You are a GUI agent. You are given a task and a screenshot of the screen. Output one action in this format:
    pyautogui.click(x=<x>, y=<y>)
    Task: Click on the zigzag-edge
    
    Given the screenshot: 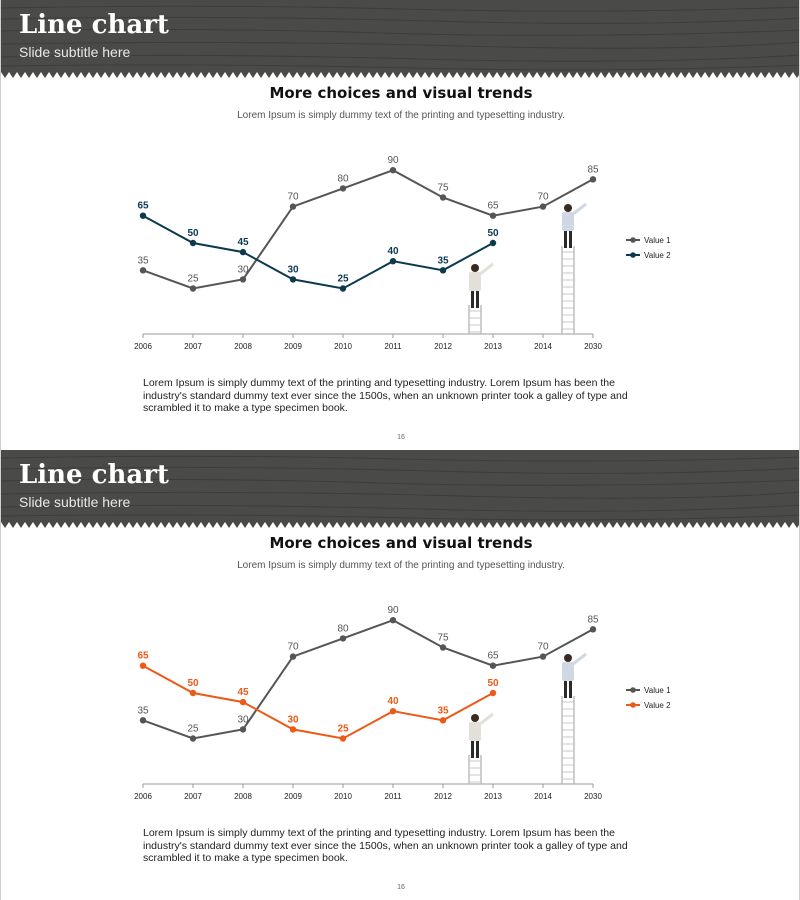 What is the action you would take?
    pyautogui.click(x=400, y=525)
    